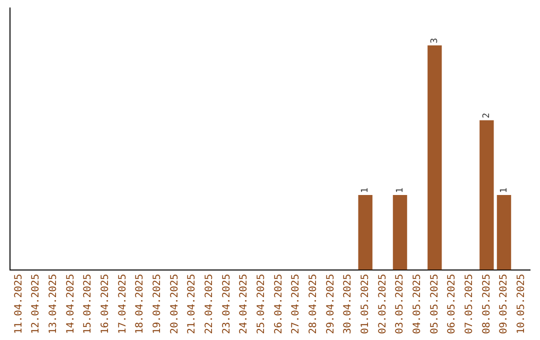 The height and width of the screenshot is (340, 540). Describe the element at coordinates (417, 304) in the screenshot. I see `x-tick-label: 04.05.2025` at that location.